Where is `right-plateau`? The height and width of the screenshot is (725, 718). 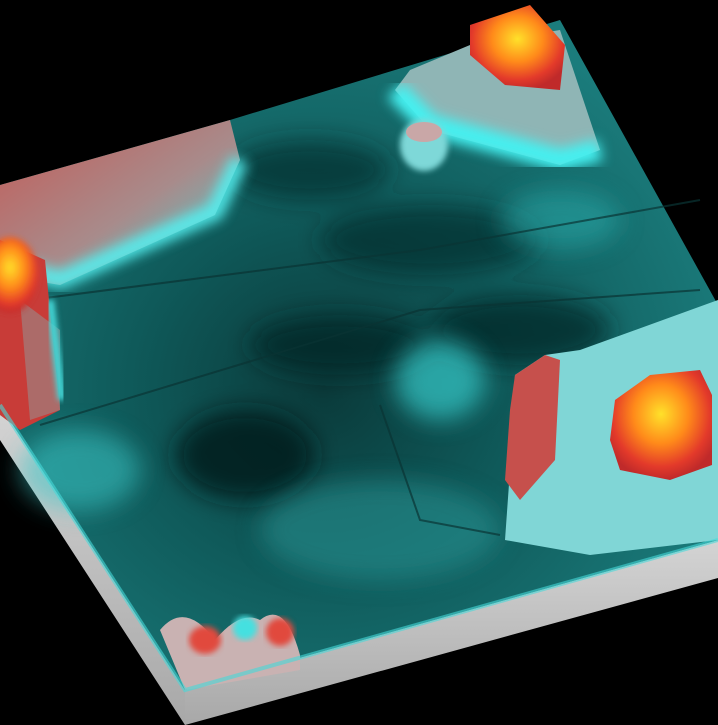
right-plateau is located at coordinates (611, 427).